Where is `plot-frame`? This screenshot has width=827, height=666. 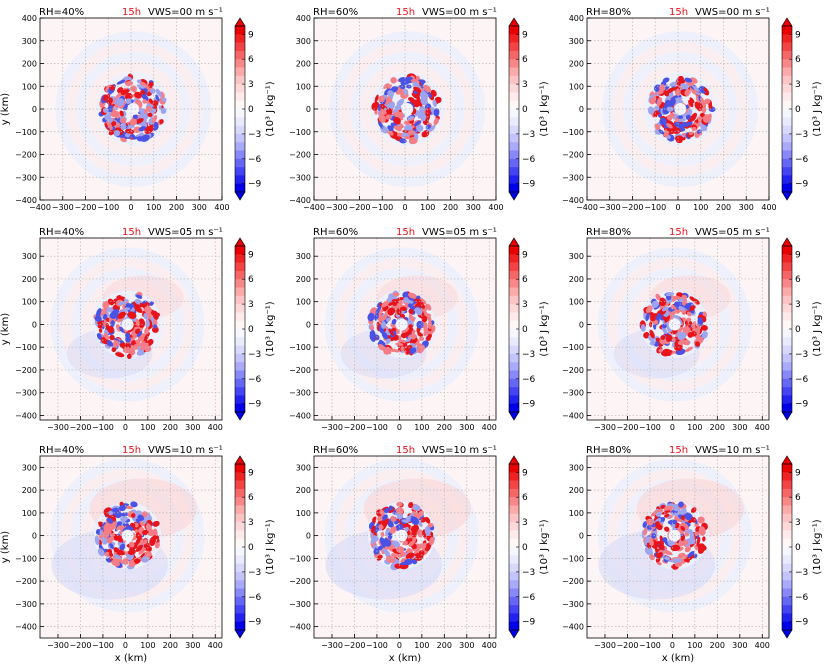
plot-frame is located at coordinates (678, 329).